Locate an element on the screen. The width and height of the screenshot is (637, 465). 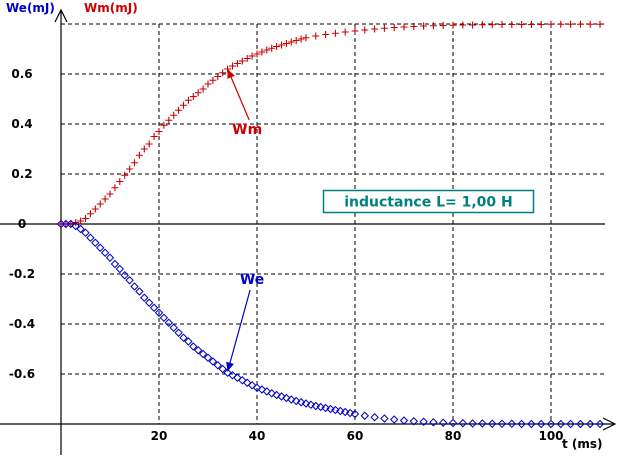
annotation-inductance-text: inductance L= 1,00 H is located at coordinates (428, 203).